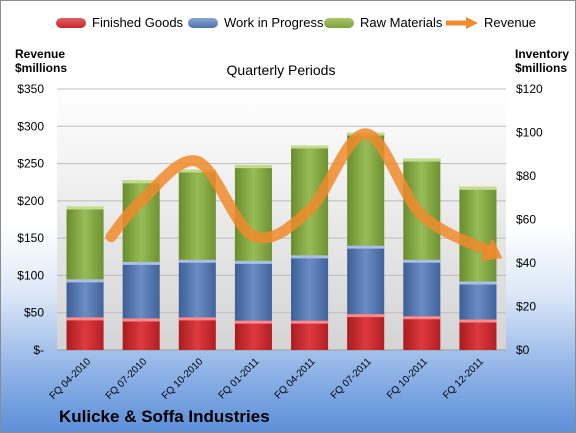 This screenshot has width=576, height=433. What do you see at coordinates (274, 22) in the screenshot?
I see `legend-label: Work in Progress` at bounding box center [274, 22].